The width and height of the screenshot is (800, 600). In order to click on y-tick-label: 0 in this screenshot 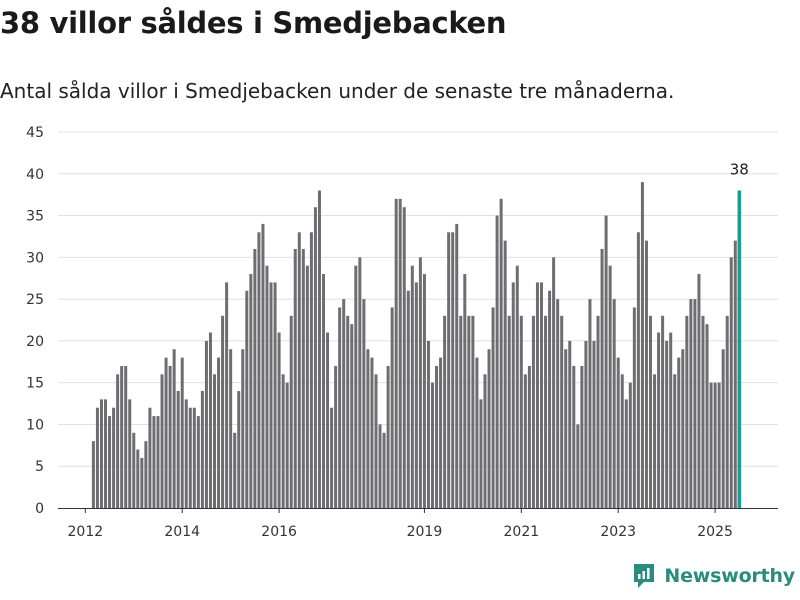, I will do `click(39, 509)`.